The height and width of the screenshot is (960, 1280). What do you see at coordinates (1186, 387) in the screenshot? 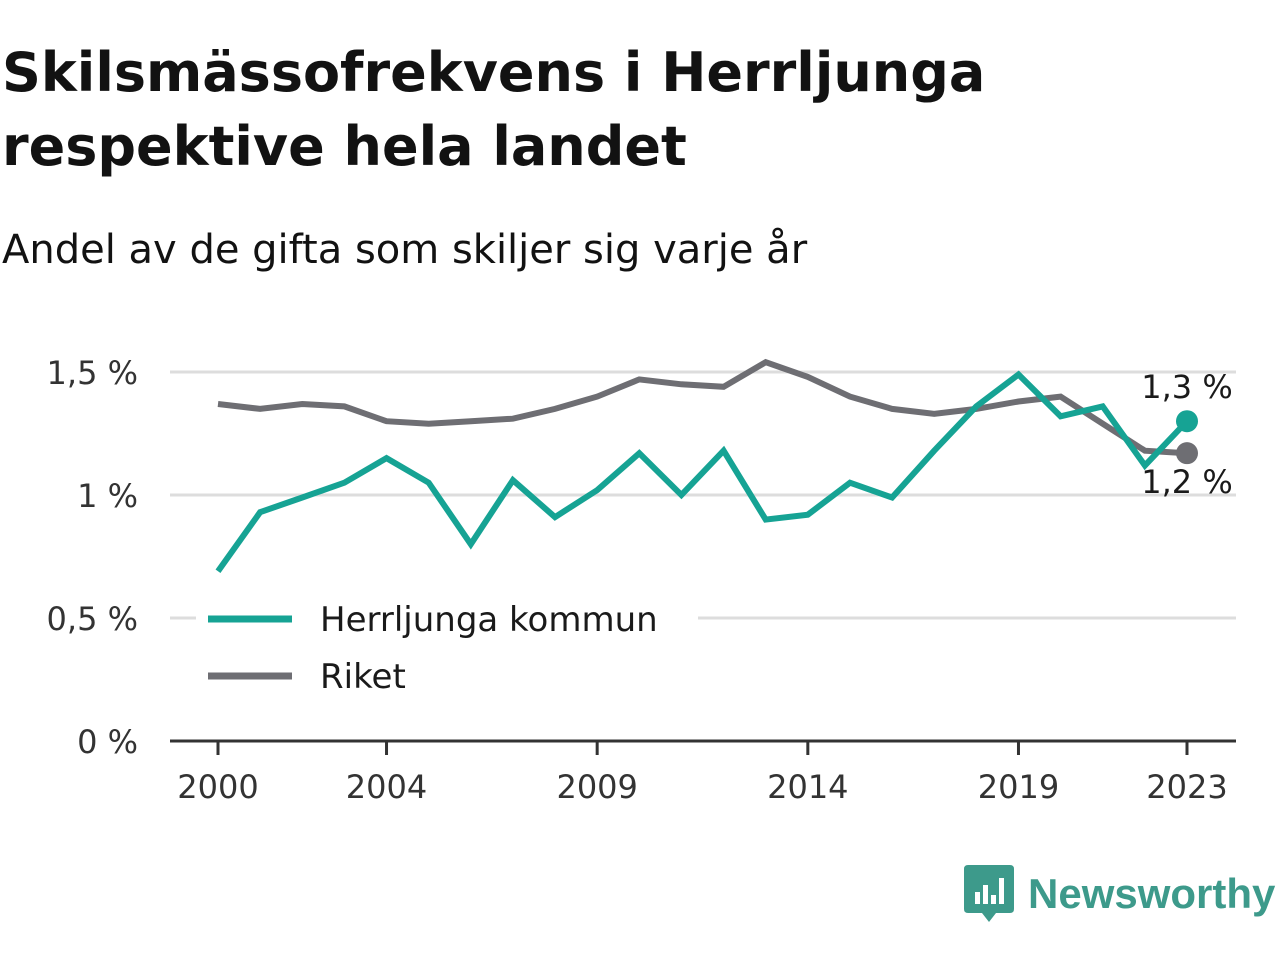
I see `end-label-herrljunga: 1,3 %` at bounding box center [1186, 387].